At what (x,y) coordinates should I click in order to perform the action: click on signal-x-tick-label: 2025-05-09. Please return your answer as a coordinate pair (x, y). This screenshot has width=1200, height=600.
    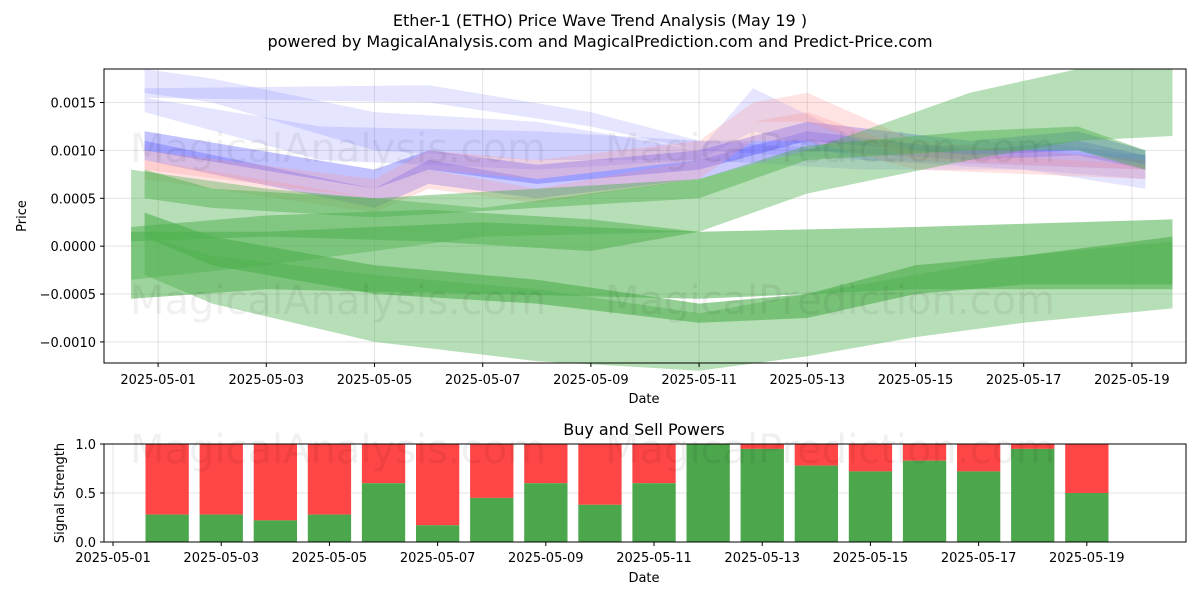
    Looking at the image, I should click on (546, 558).